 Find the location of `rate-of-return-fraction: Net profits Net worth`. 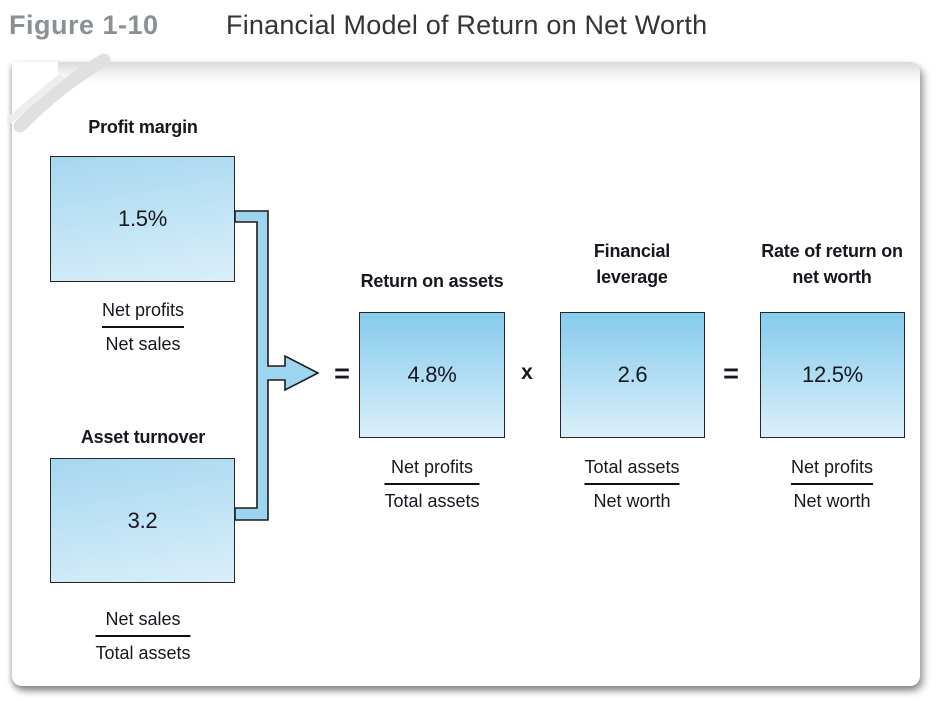

rate-of-return-fraction: Net profits Net worth is located at coordinates (832, 484).